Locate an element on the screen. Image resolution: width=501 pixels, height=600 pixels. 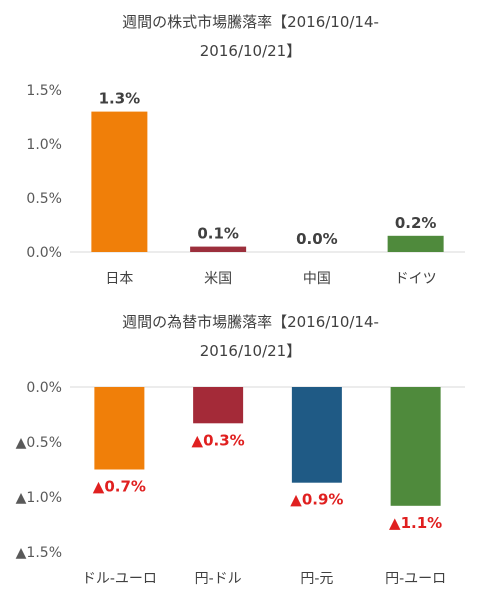
category-label: 円-ユーロ is located at coordinates (415, 579).